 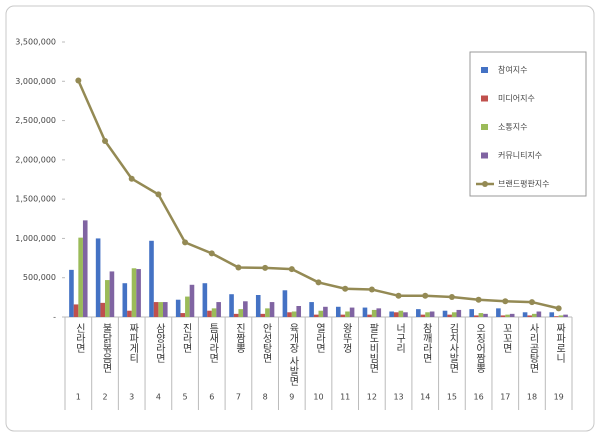 I want to click on x-tick-label: 꼬꼬면, so click(x=506, y=338).